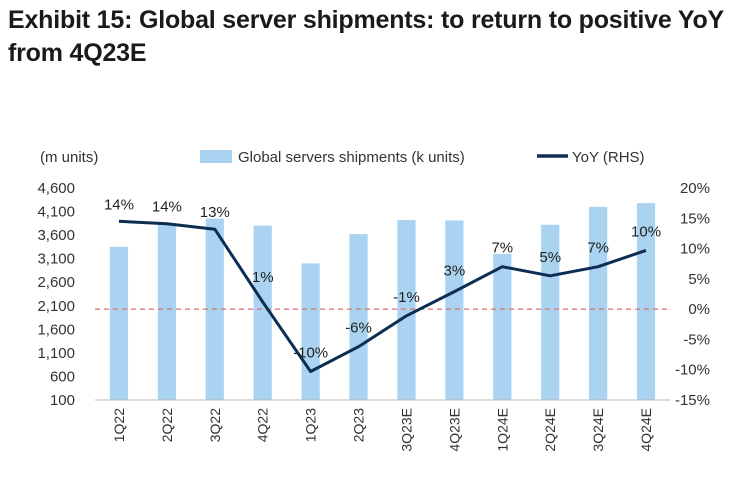  I want to click on x-tick-label: 1Q23, so click(311, 425).